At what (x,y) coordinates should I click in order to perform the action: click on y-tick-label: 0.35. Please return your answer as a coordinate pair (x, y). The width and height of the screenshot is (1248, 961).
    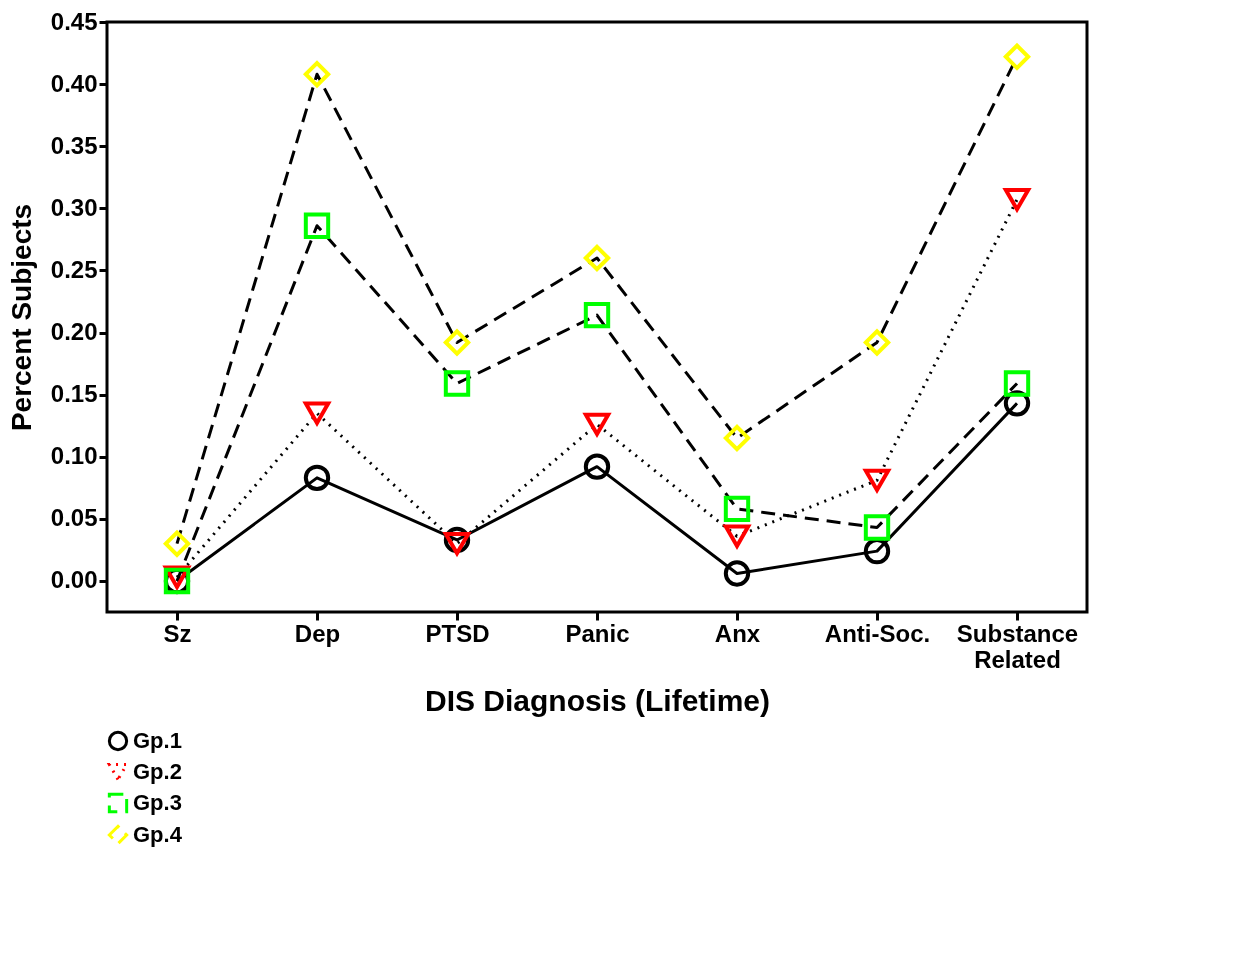
    Looking at the image, I should click on (74, 145).